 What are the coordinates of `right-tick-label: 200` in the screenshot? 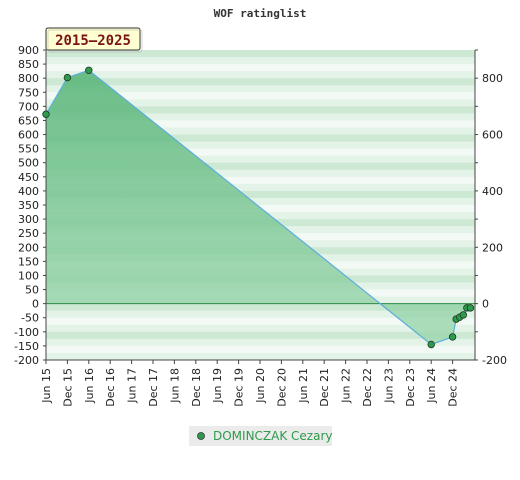 It's located at (492, 247).